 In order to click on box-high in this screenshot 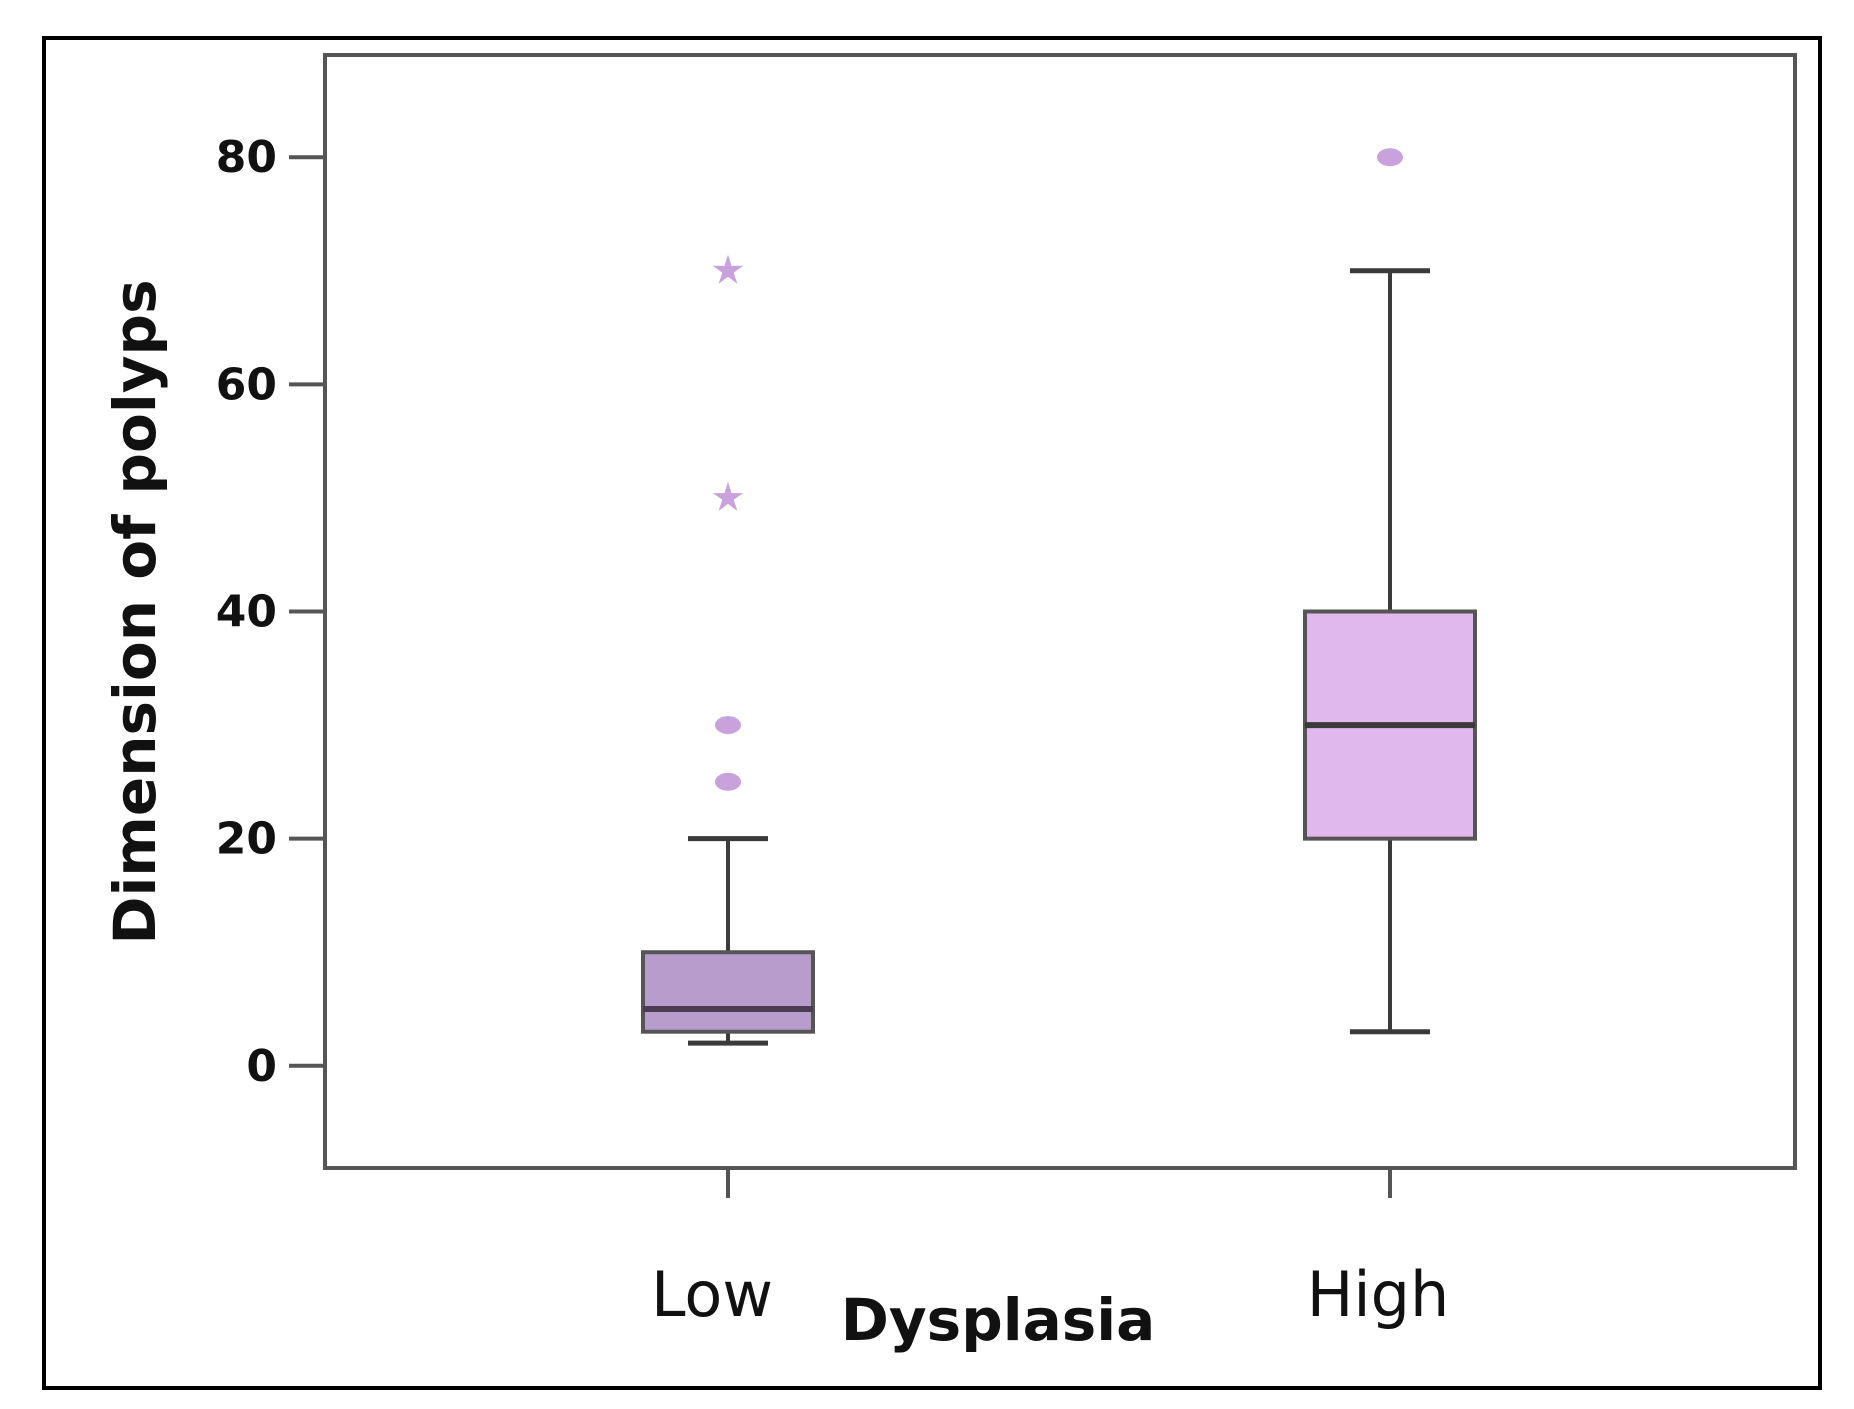, I will do `click(1390, 591)`.